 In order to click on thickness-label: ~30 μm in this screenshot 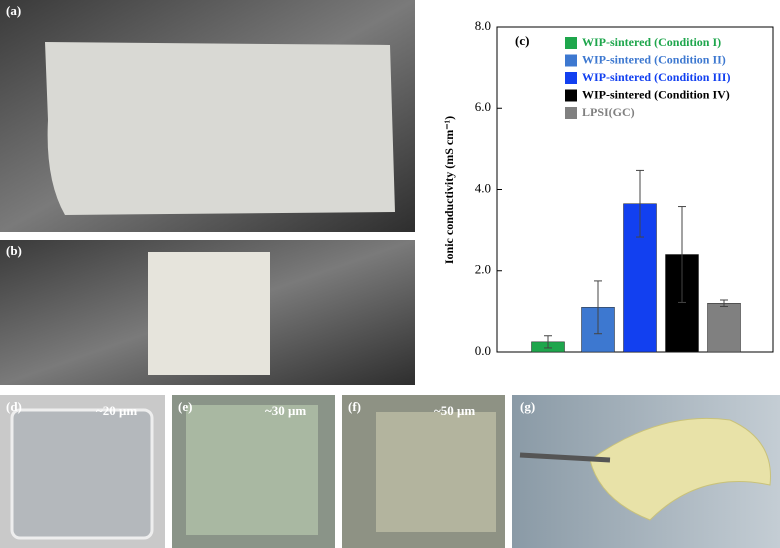, I will do `click(285, 410)`.